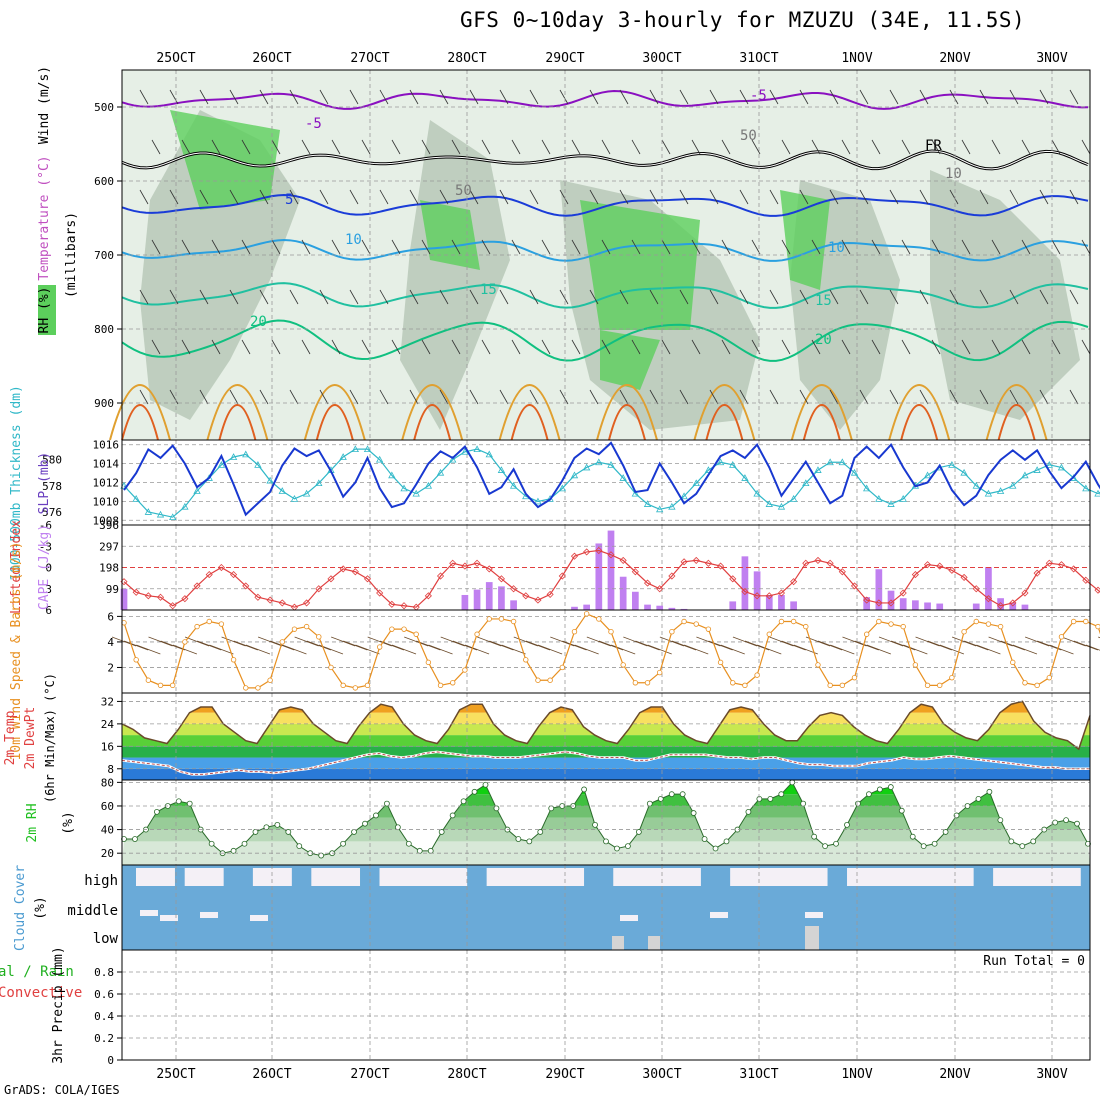 The image size is (1100, 1100). What do you see at coordinates (369, 58) in the screenshot?
I see `x-tick-top: 27OCT` at bounding box center [369, 58].